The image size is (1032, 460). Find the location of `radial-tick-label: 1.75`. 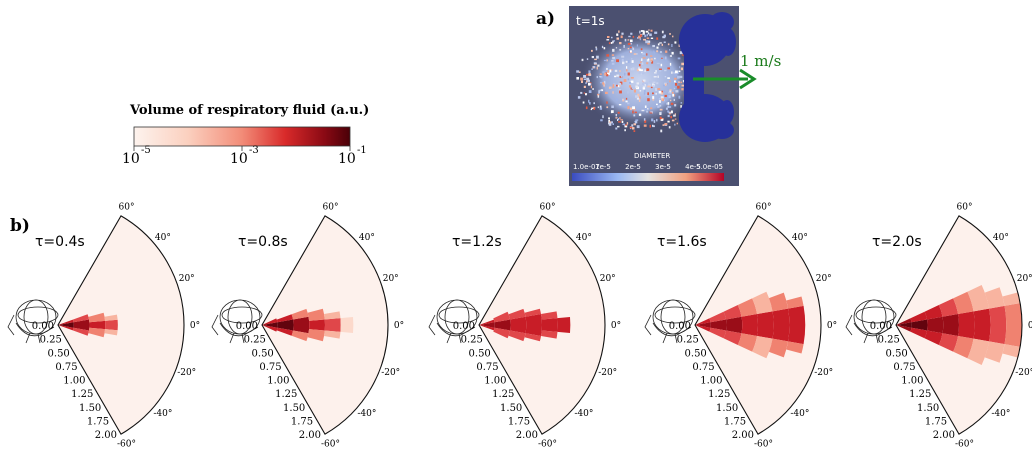

radial-tick-label: 1.75 is located at coordinates (735, 422).